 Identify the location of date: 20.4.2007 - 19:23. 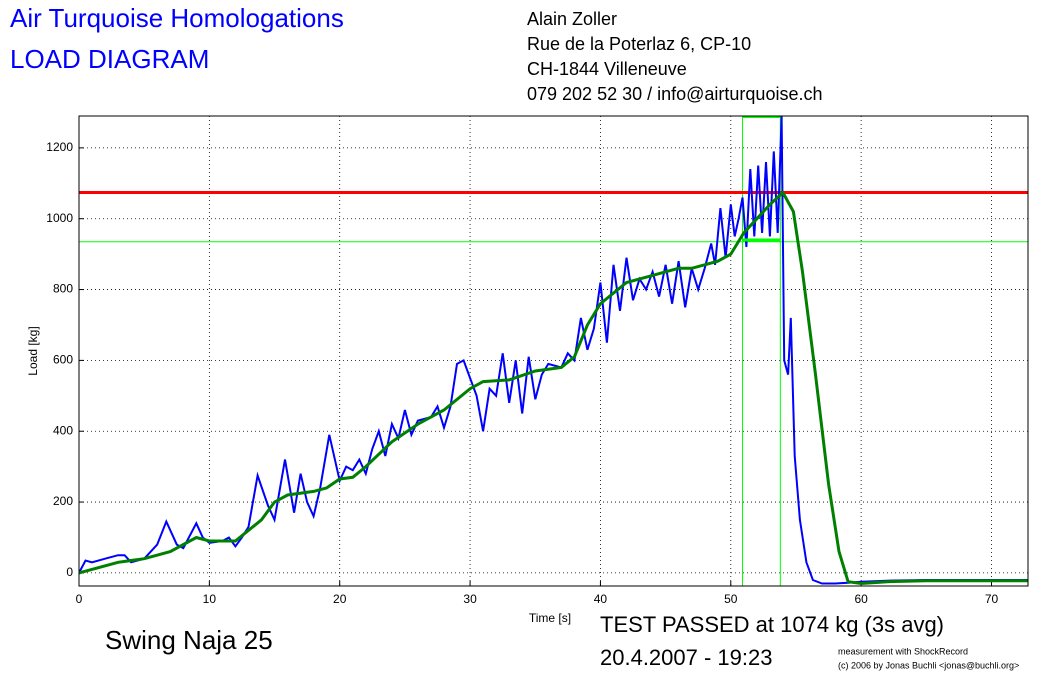
(686, 657).